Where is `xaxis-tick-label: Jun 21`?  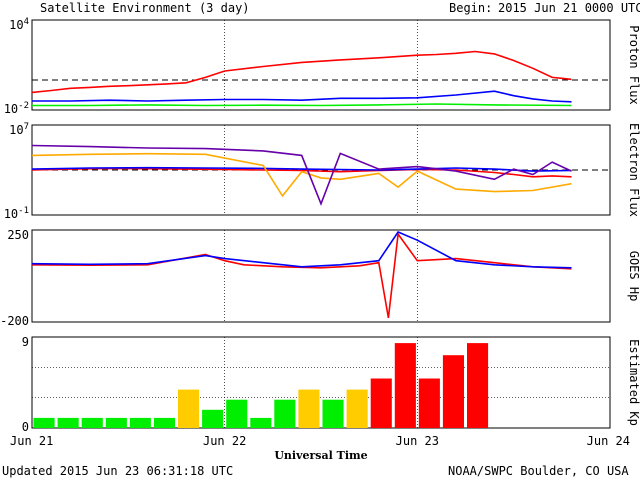 xaxis-tick-label: Jun 21 is located at coordinates (31, 441).